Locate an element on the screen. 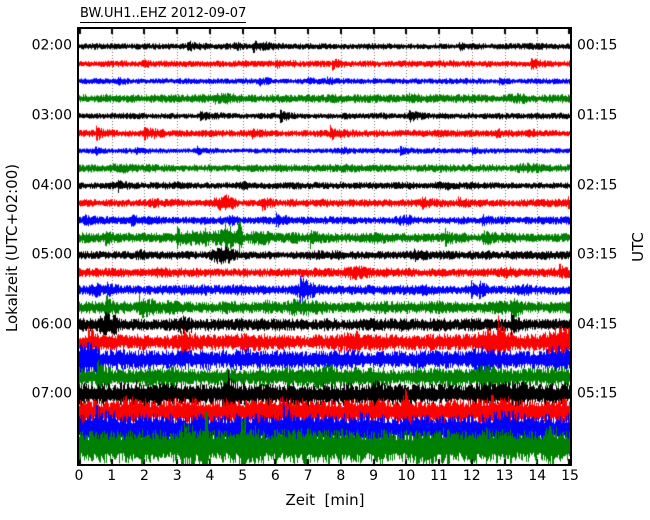 The height and width of the screenshot is (520, 650). x-minute-tick-label: 12 is located at coordinates (471, 476).